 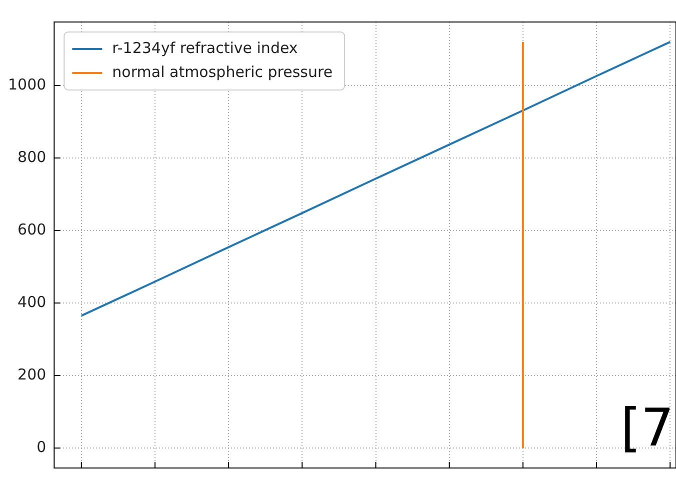 What do you see at coordinates (41, 447) in the screenshot?
I see `y-tick-label: 0` at bounding box center [41, 447].